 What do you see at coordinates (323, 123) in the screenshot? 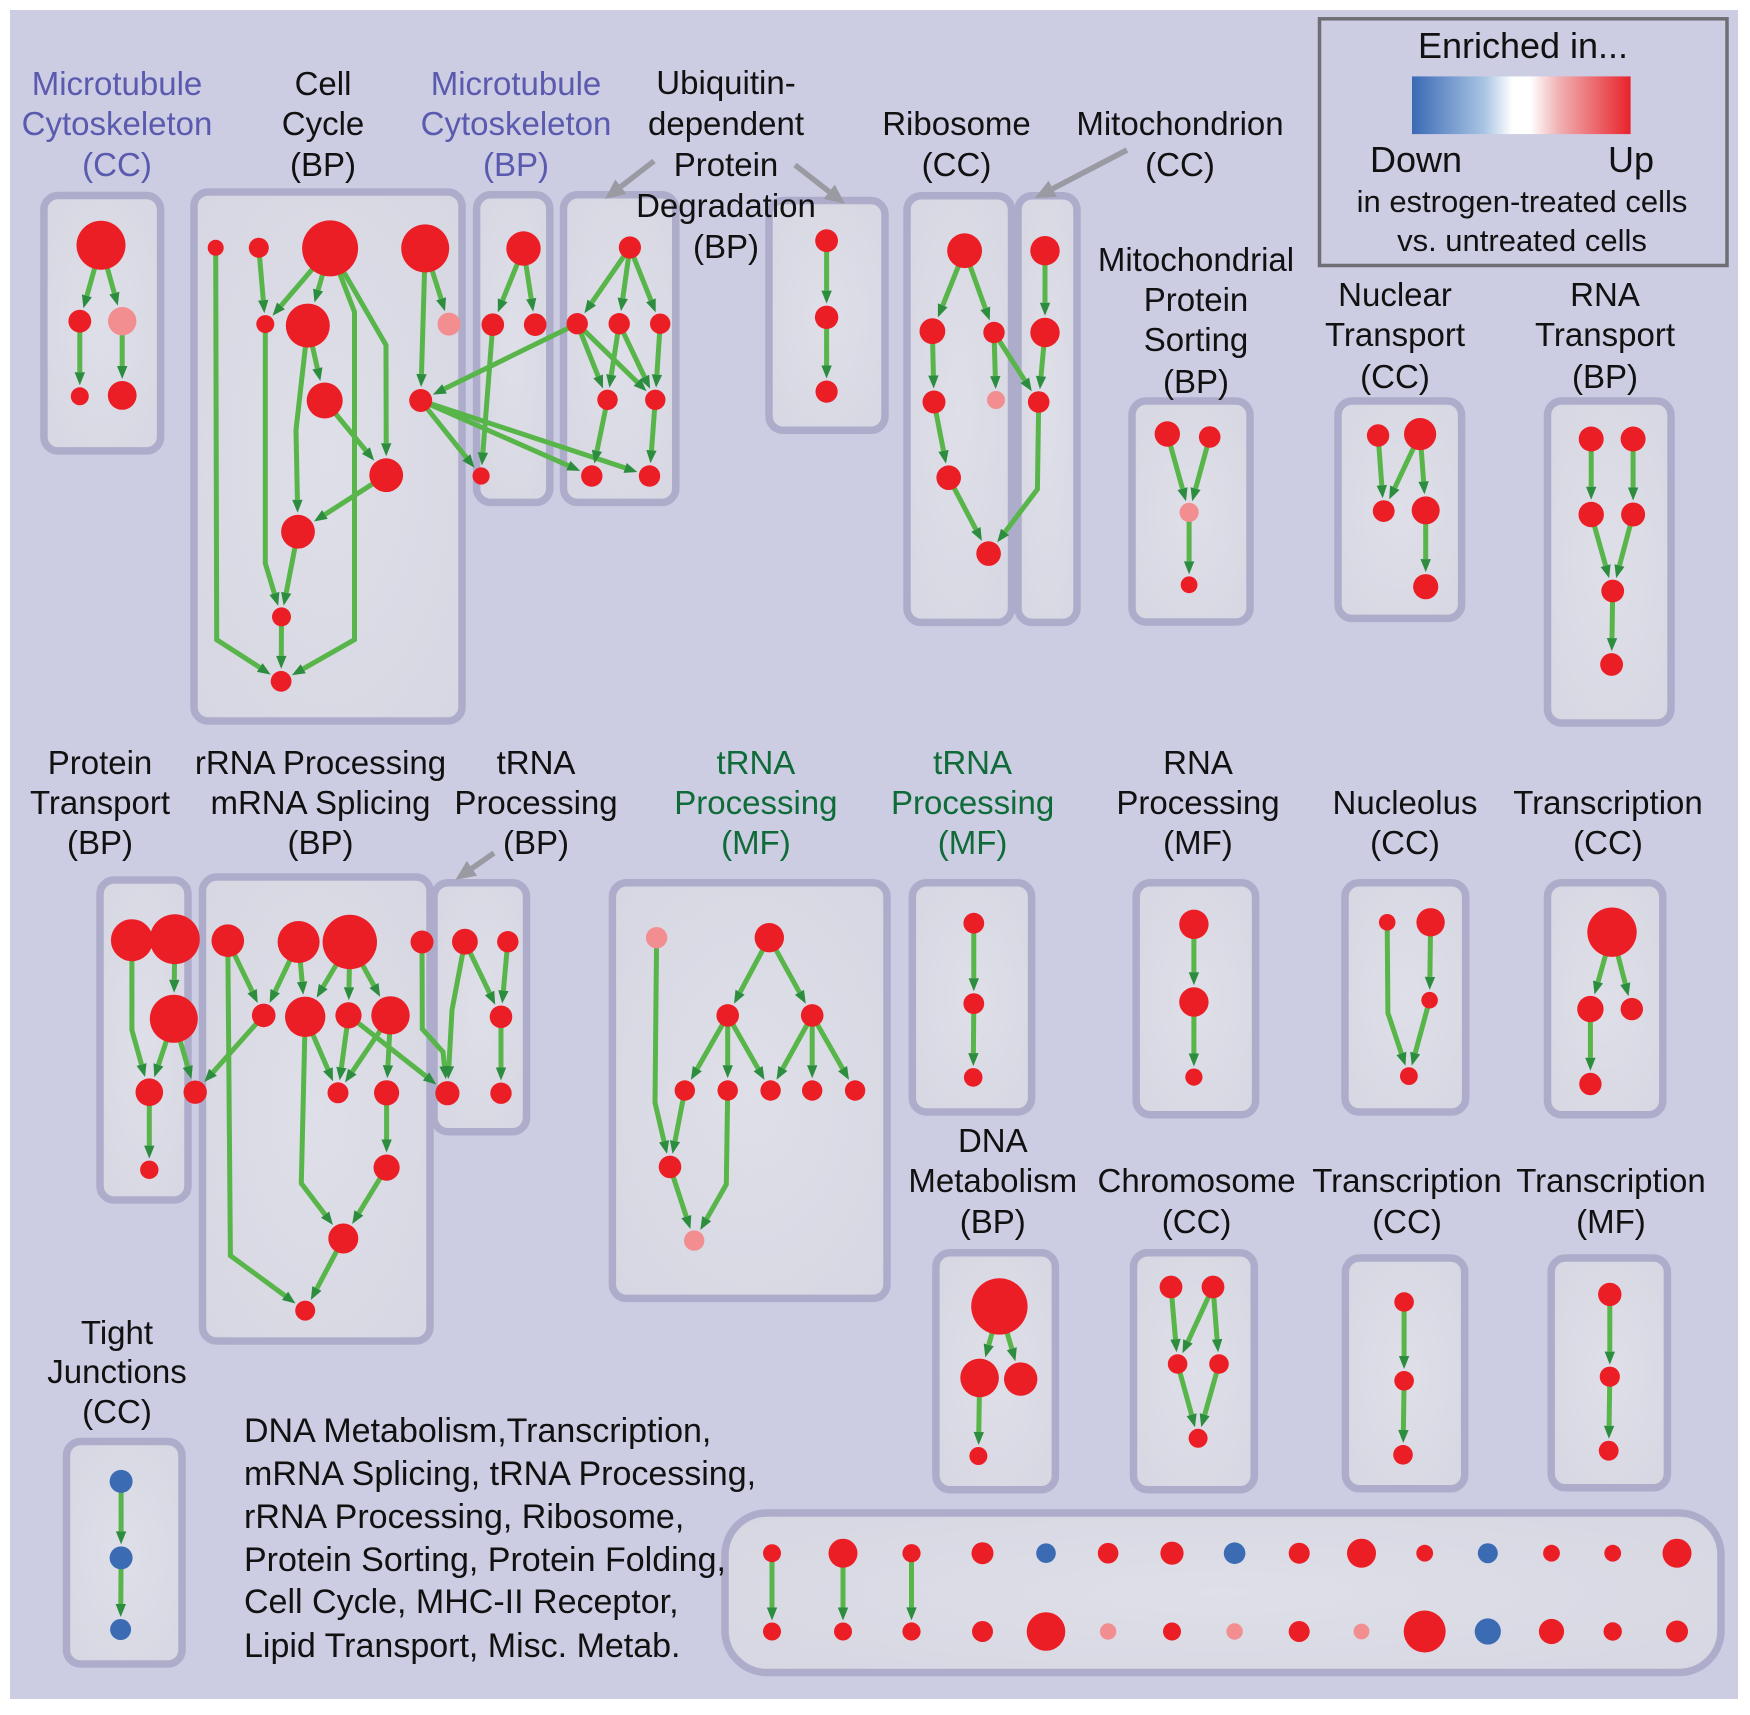
I see `svg-text: Cycle` at bounding box center [323, 123].